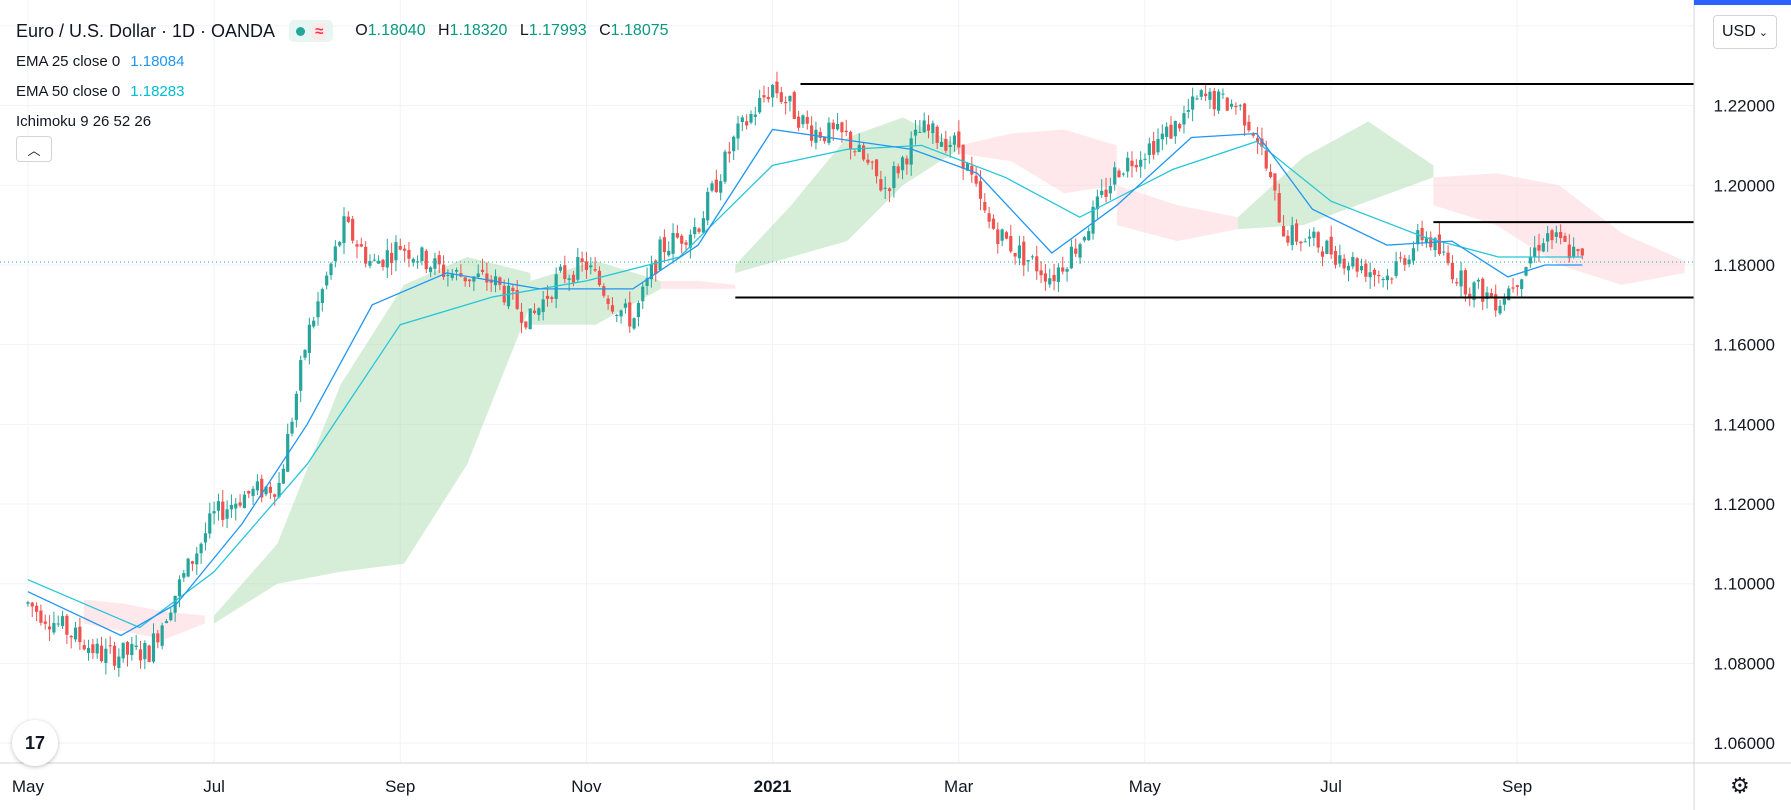  I want to click on y-tick-label: 1.20000, so click(1744, 185).